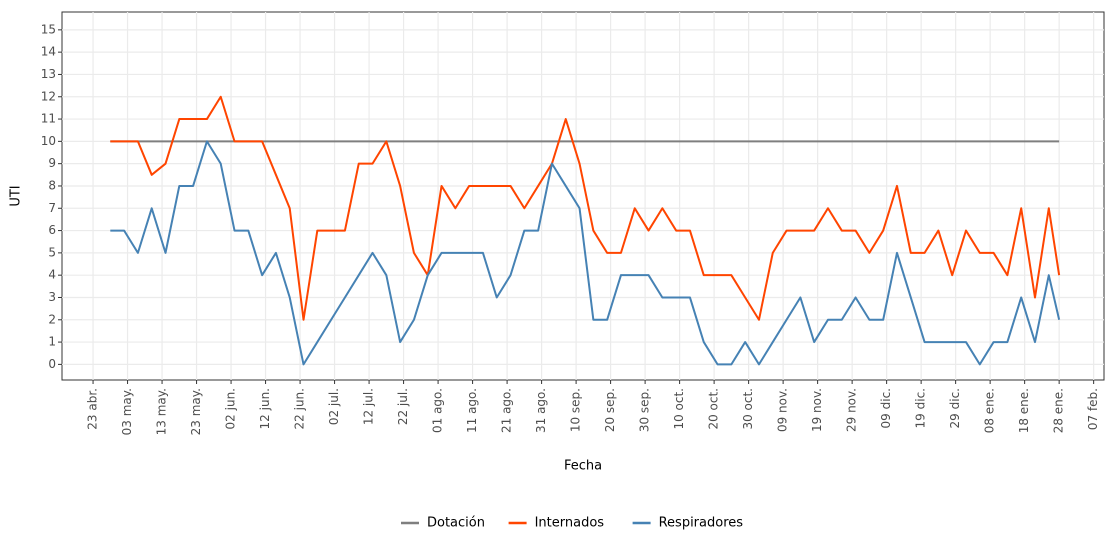  I want to click on x-tick-label: 20 sep., so click(610, 410).